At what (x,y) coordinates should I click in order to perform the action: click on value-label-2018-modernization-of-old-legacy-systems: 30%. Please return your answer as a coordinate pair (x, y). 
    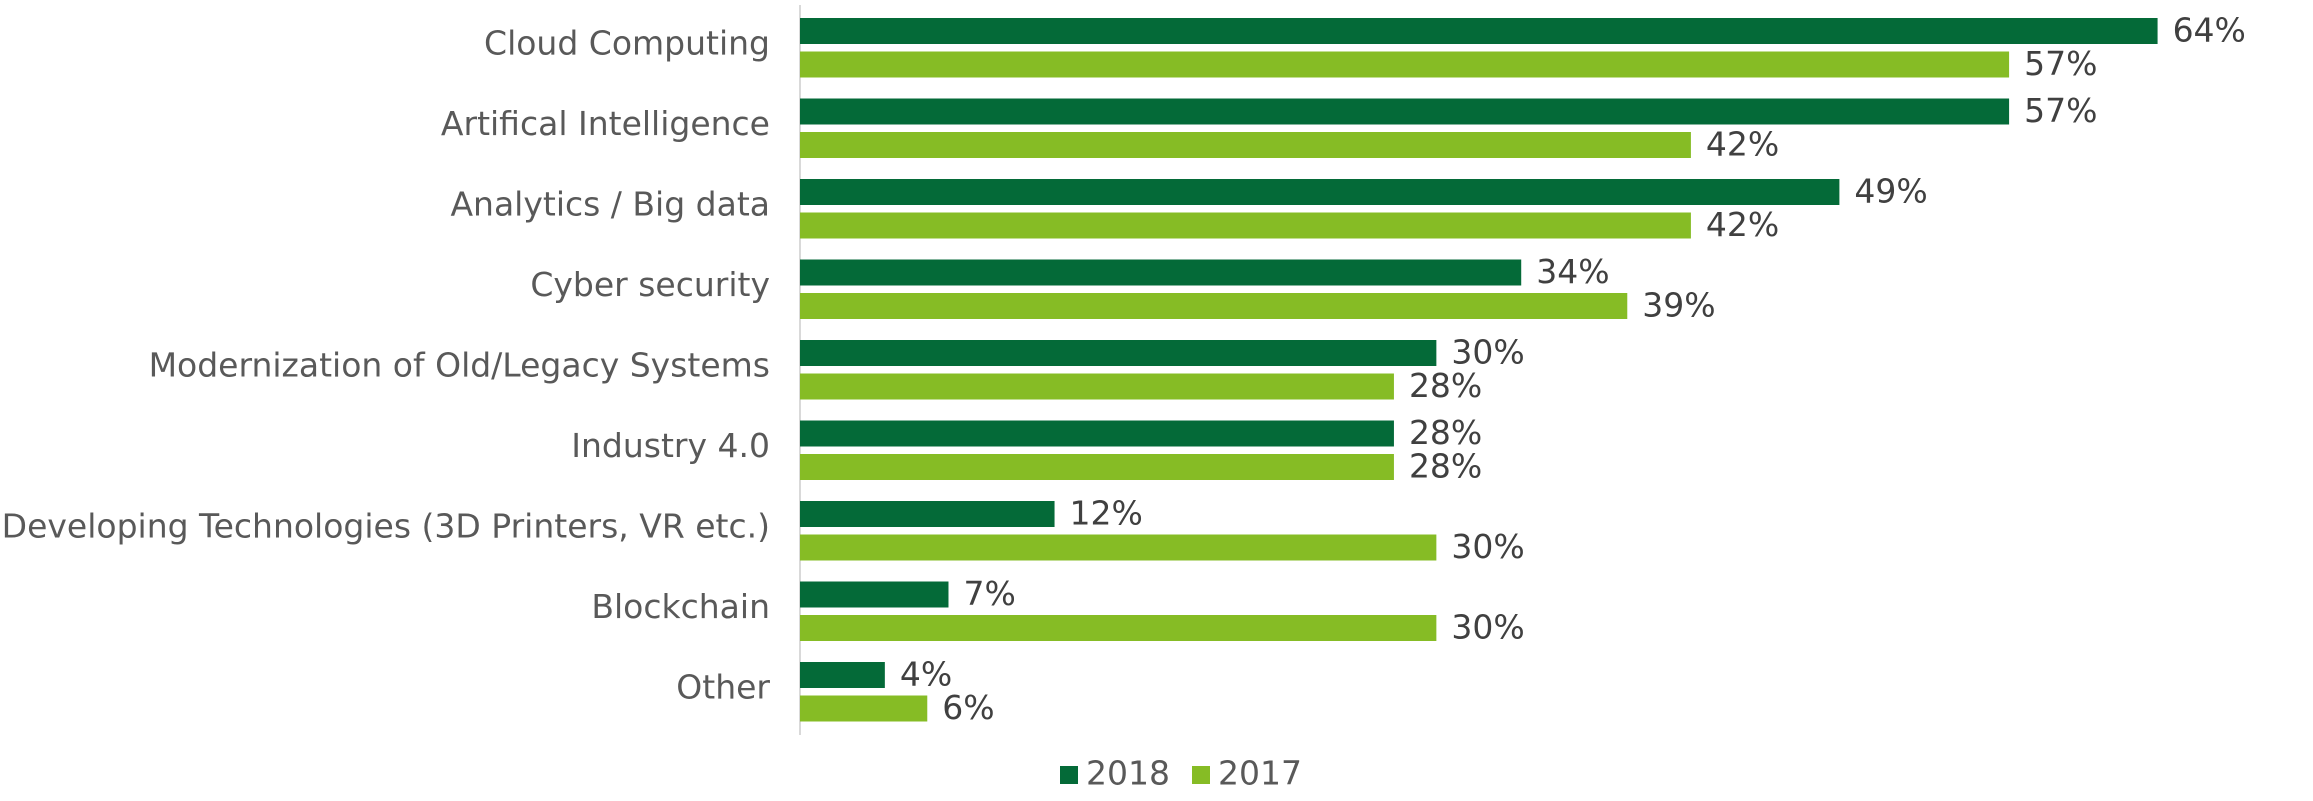
    Looking at the image, I should click on (1487, 352).